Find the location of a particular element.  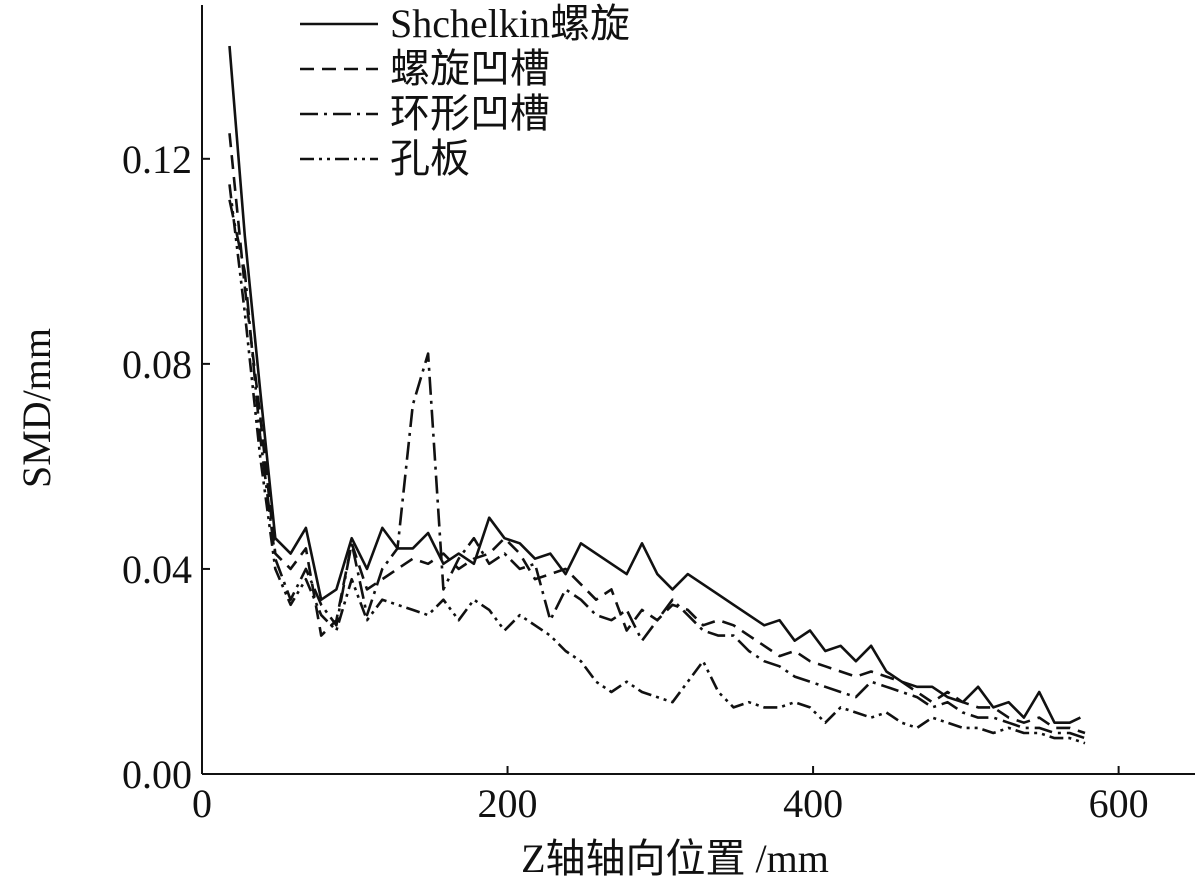

y-tick-label: 0.12 is located at coordinates (157, 159).